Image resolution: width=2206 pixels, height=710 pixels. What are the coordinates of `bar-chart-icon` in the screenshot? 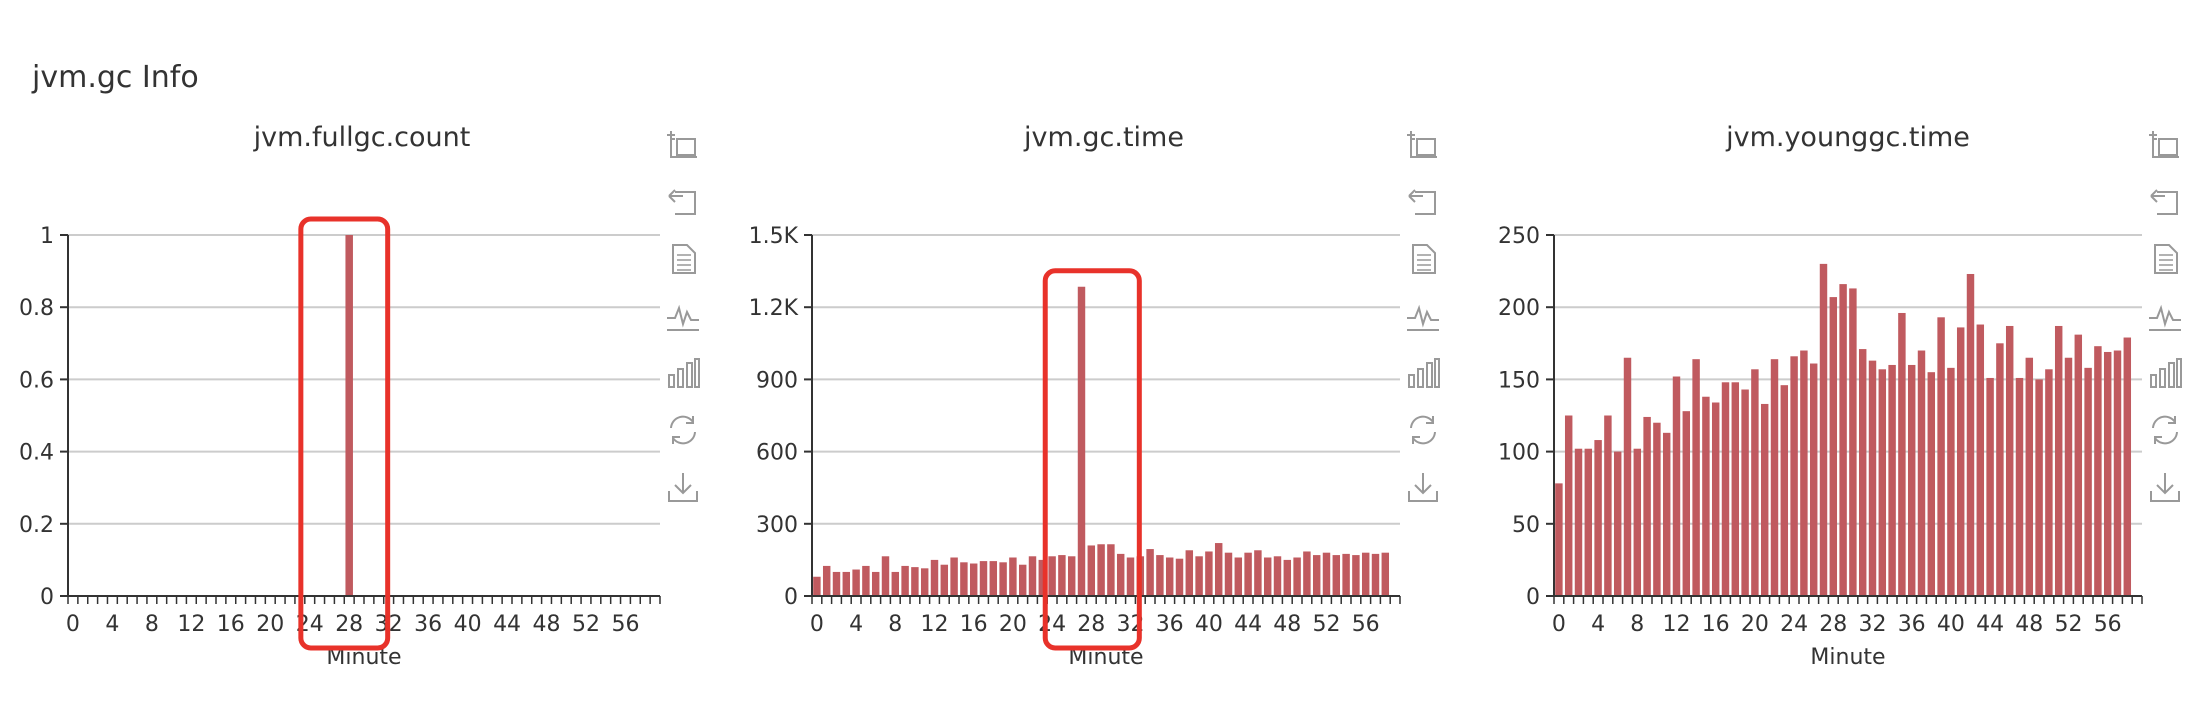 It's located at (683, 373).